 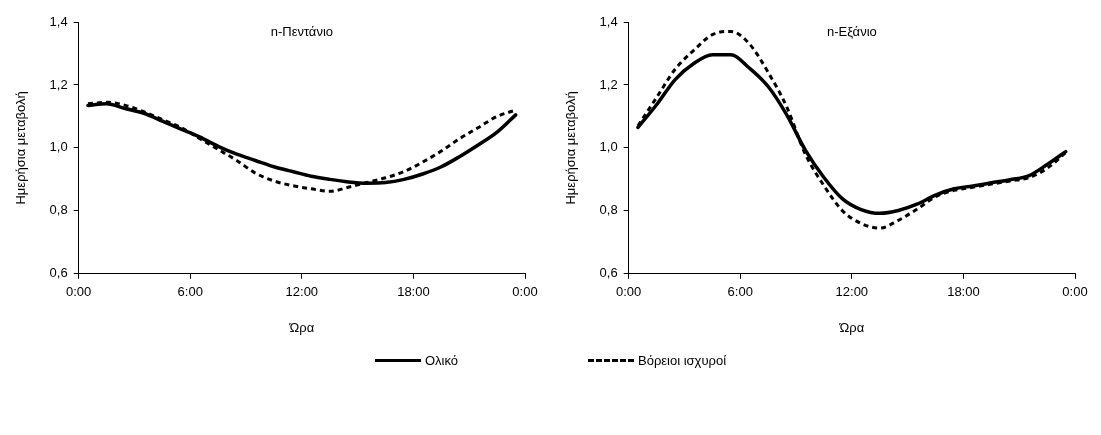 What do you see at coordinates (682, 360) in the screenshot?
I see `legend-label: Βόρειοι ισχυροί` at bounding box center [682, 360].